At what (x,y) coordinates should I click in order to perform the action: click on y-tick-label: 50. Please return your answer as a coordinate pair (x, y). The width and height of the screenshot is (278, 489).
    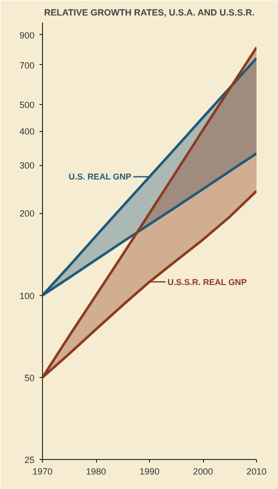
    Looking at the image, I should click on (29, 377).